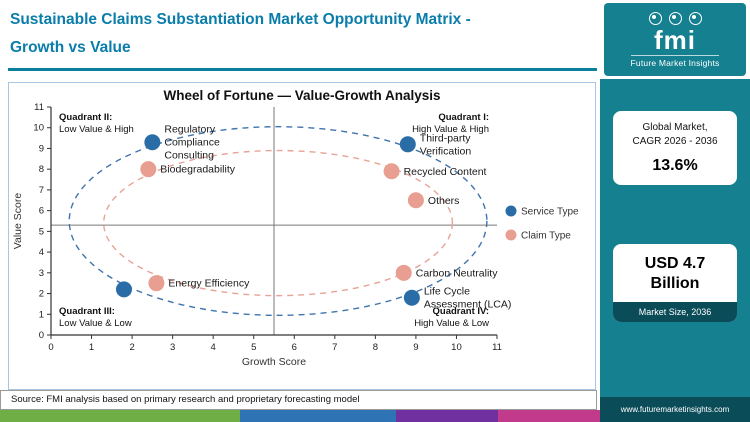  I want to click on cagr-card: Global Market, CAGR 2026 - 2036 13.6%, so click(675, 148).